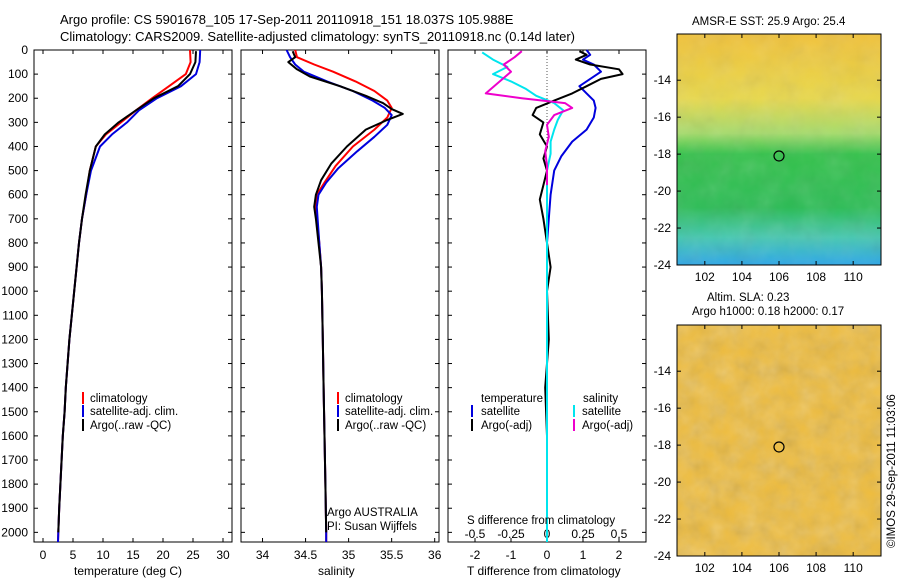 This screenshot has width=900, height=585. Describe the element at coordinates (768, 312) in the screenshot. I see `sla-map-title-line2: Argo h1000: 0.18 h2000: 0.17` at that location.